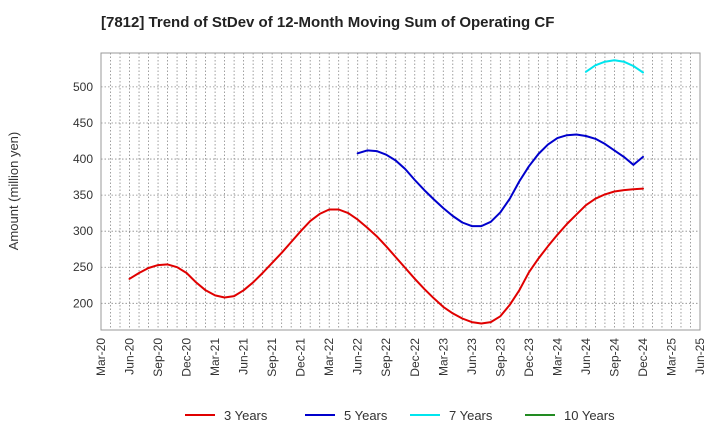  Describe the element at coordinates (158, 357) in the screenshot. I see `x-tick-label: Sep-20` at that location.